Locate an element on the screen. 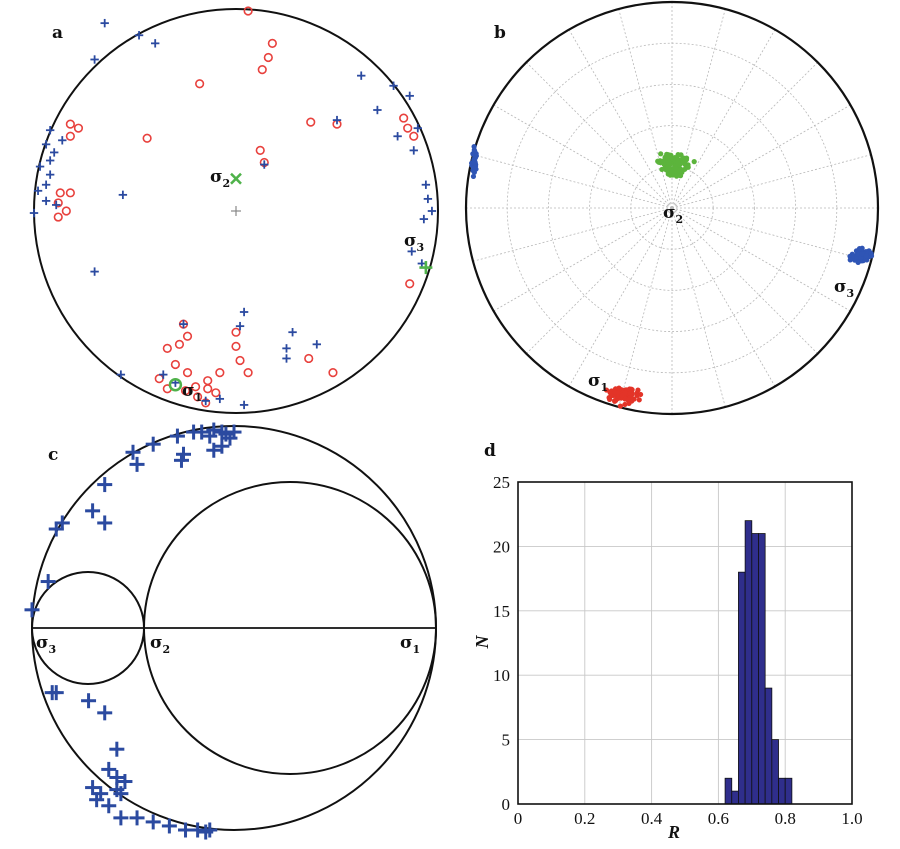 The width and height of the screenshot is (900, 849). y-tick-label: 10 is located at coordinates (501, 675).